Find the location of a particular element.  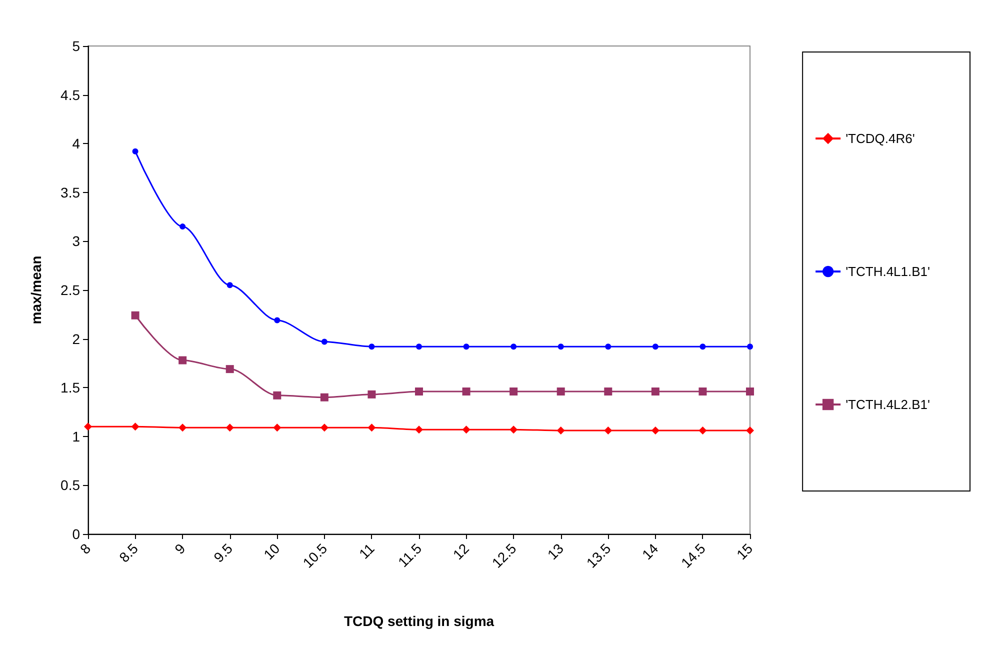

x-tick-label: 9 is located at coordinates (179, 549).